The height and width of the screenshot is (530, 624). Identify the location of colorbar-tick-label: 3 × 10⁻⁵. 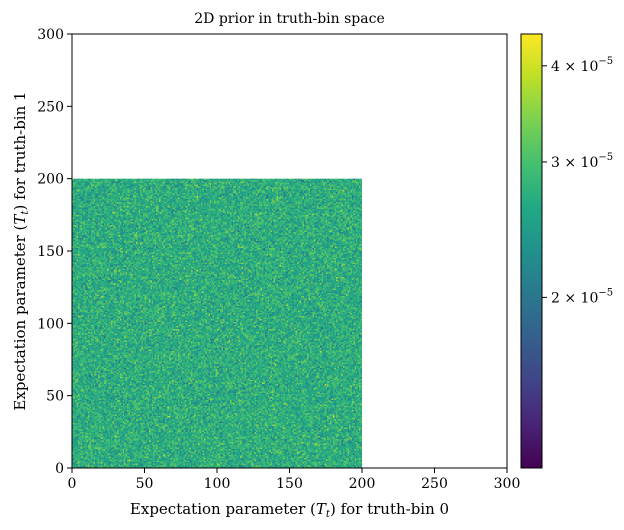
(582, 161).